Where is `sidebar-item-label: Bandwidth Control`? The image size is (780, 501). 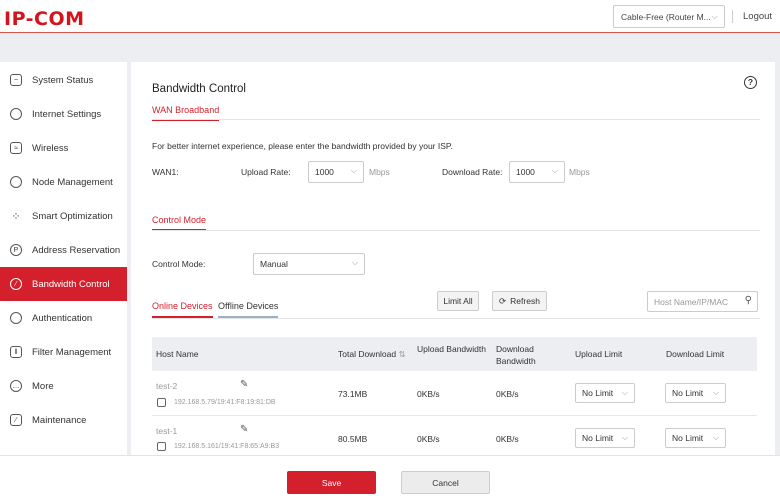 sidebar-item-label: Bandwidth Control is located at coordinates (71, 284).